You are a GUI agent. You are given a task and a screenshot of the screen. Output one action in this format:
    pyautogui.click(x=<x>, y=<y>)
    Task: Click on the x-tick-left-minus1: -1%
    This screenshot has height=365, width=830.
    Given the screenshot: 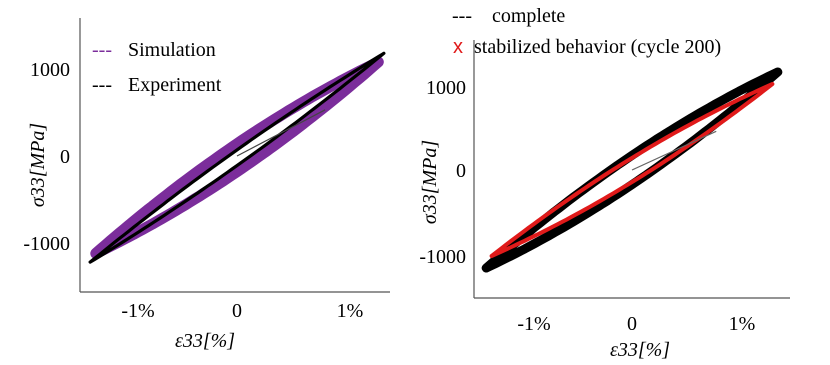 What is the action you would take?
    pyautogui.click(x=137, y=311)
    